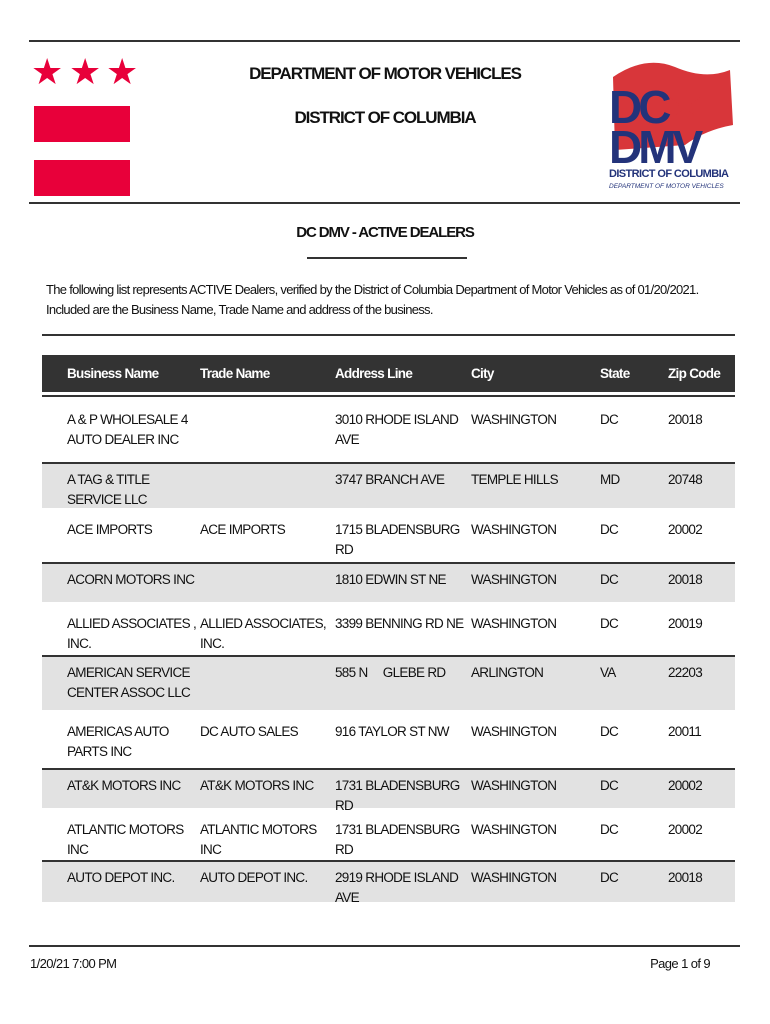 This screenshot has height=1024, width=770. I want to click on table-cell: 20011, so click(685, 731).